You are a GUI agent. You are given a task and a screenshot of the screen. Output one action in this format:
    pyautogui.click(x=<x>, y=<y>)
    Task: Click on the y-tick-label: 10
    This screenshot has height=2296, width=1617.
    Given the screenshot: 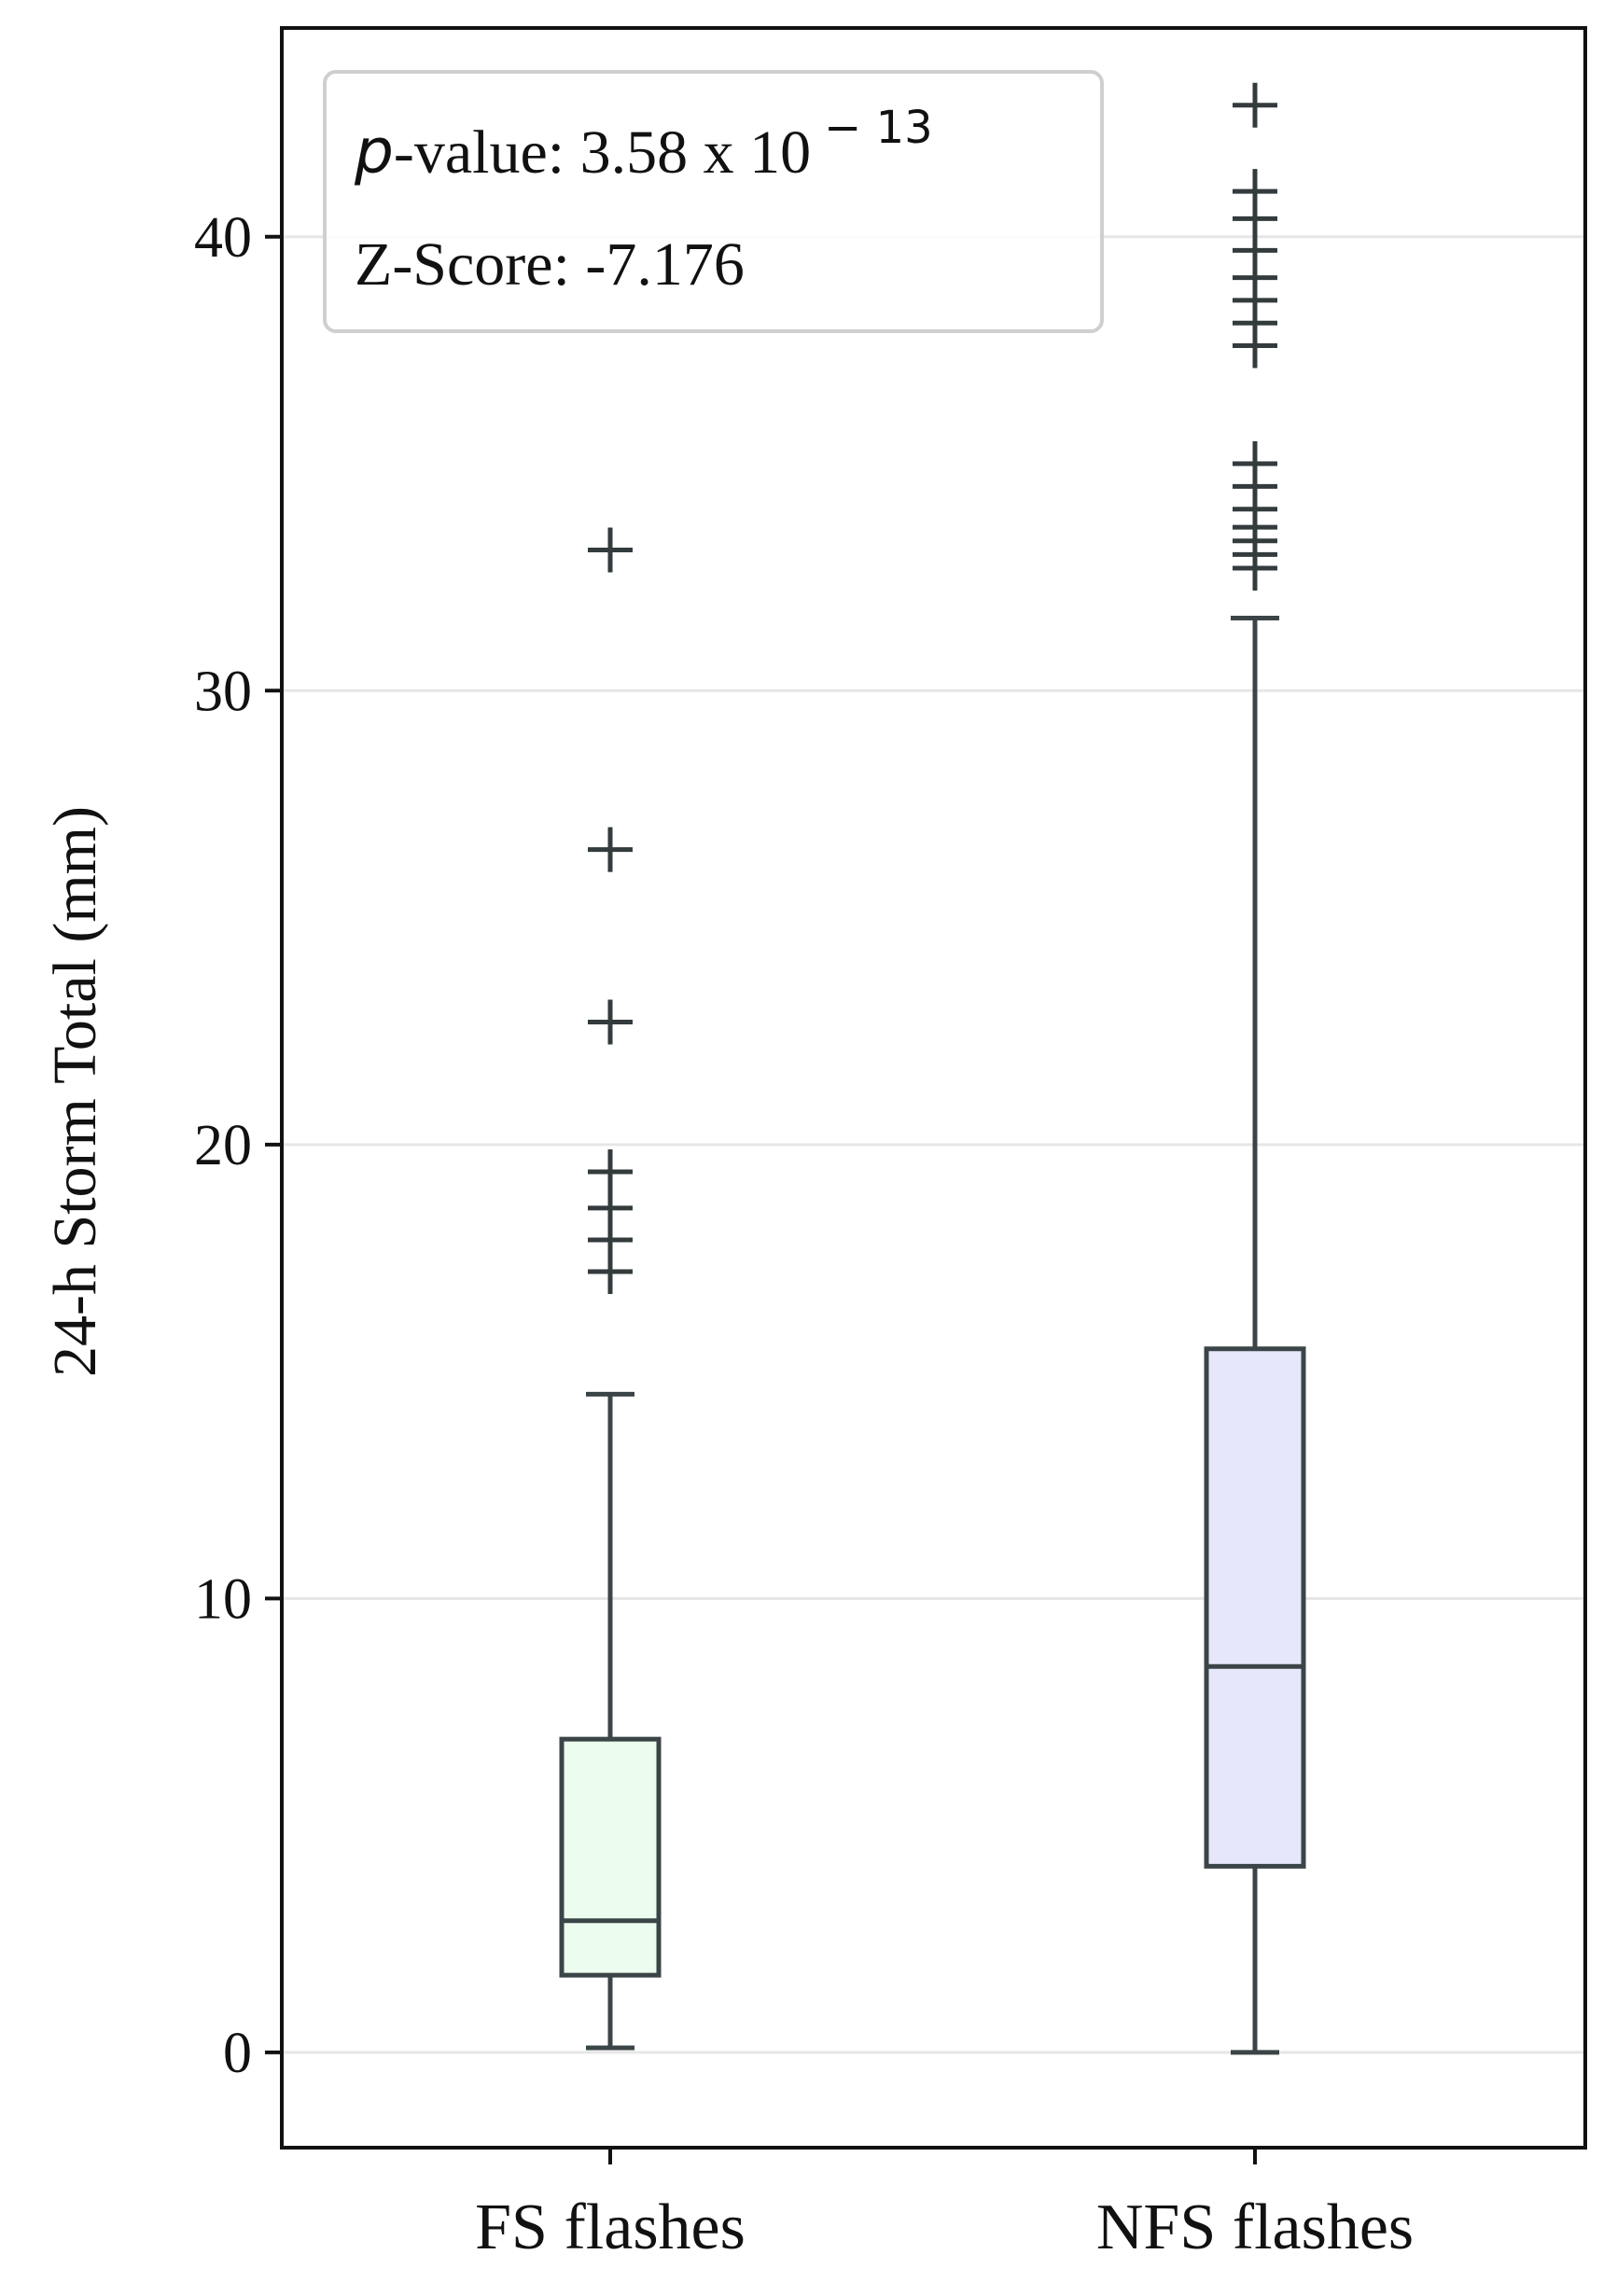 What is the action you would take?
    pyautogui.click(x=223, y=1599)
    